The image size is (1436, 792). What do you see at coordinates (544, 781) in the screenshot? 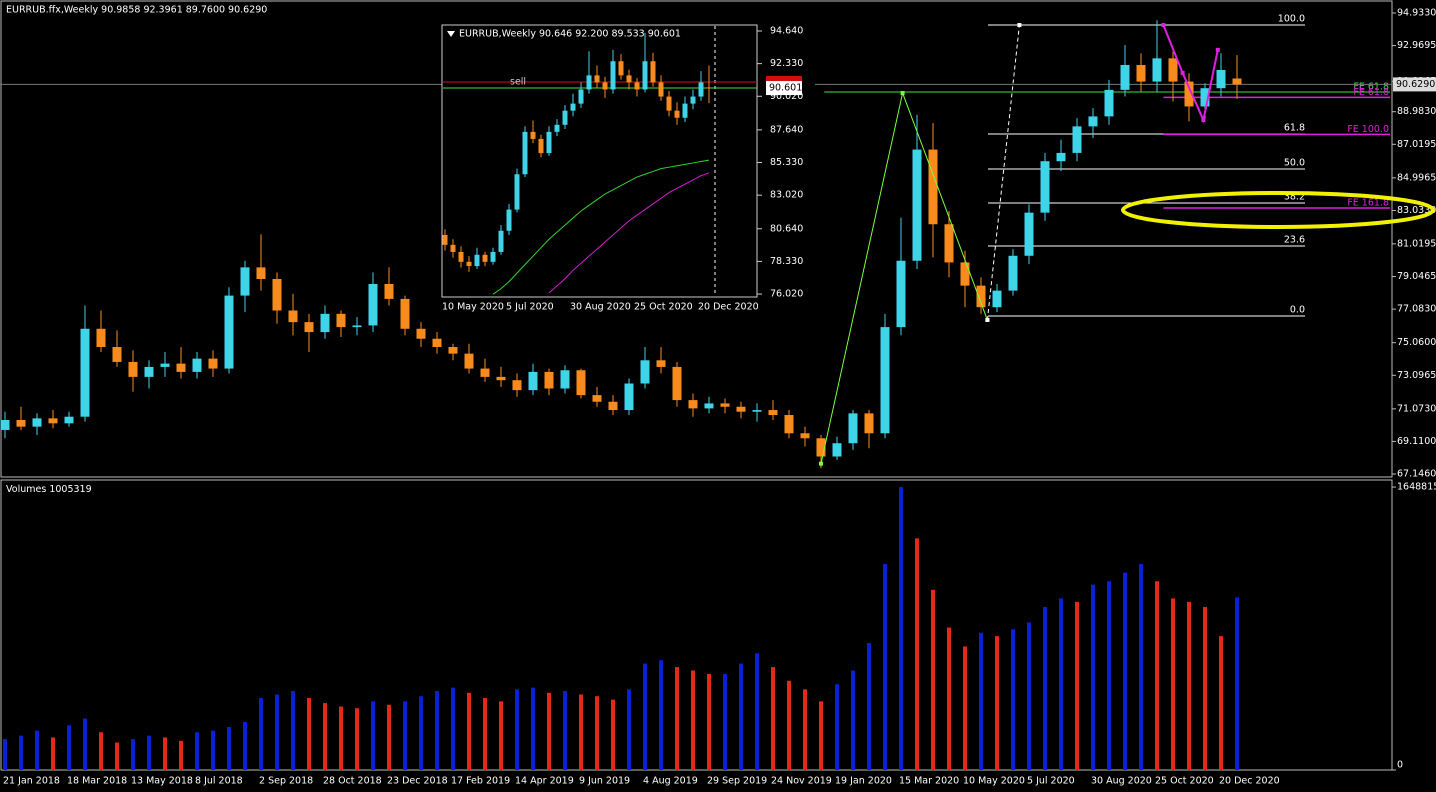
I see `x-tick-label: 14 Apr 2019` at bounding box center [544, 781].